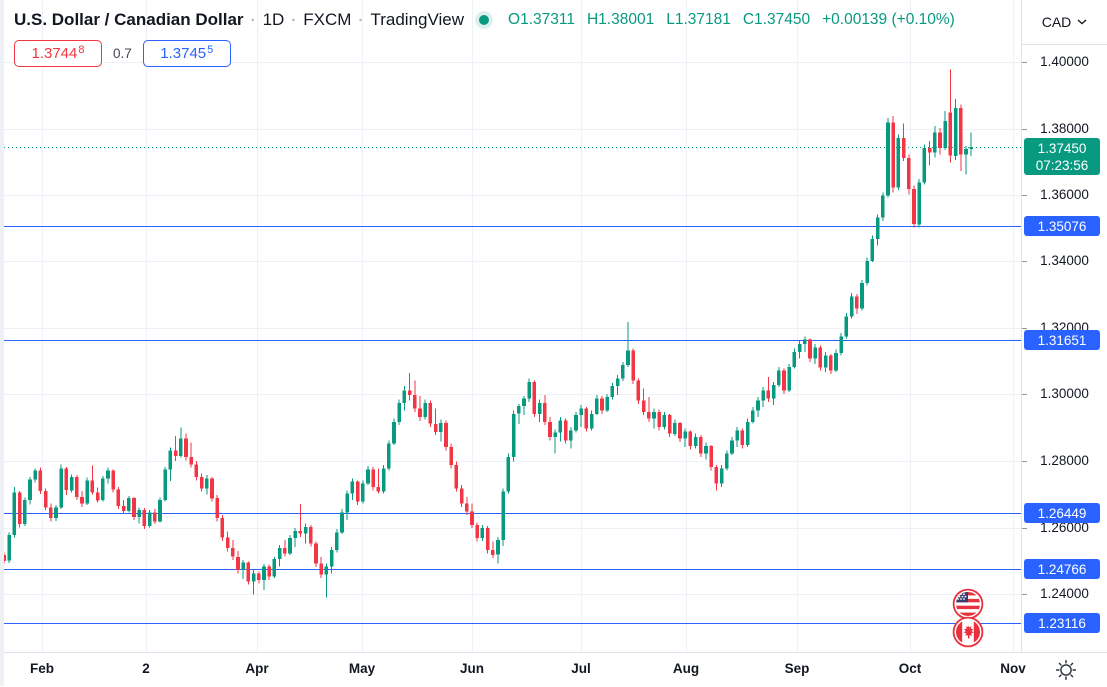  Describe the element at coordinates (1064, 61) in the screenshot. I see `price-tick-label: 1.40000` at that location.